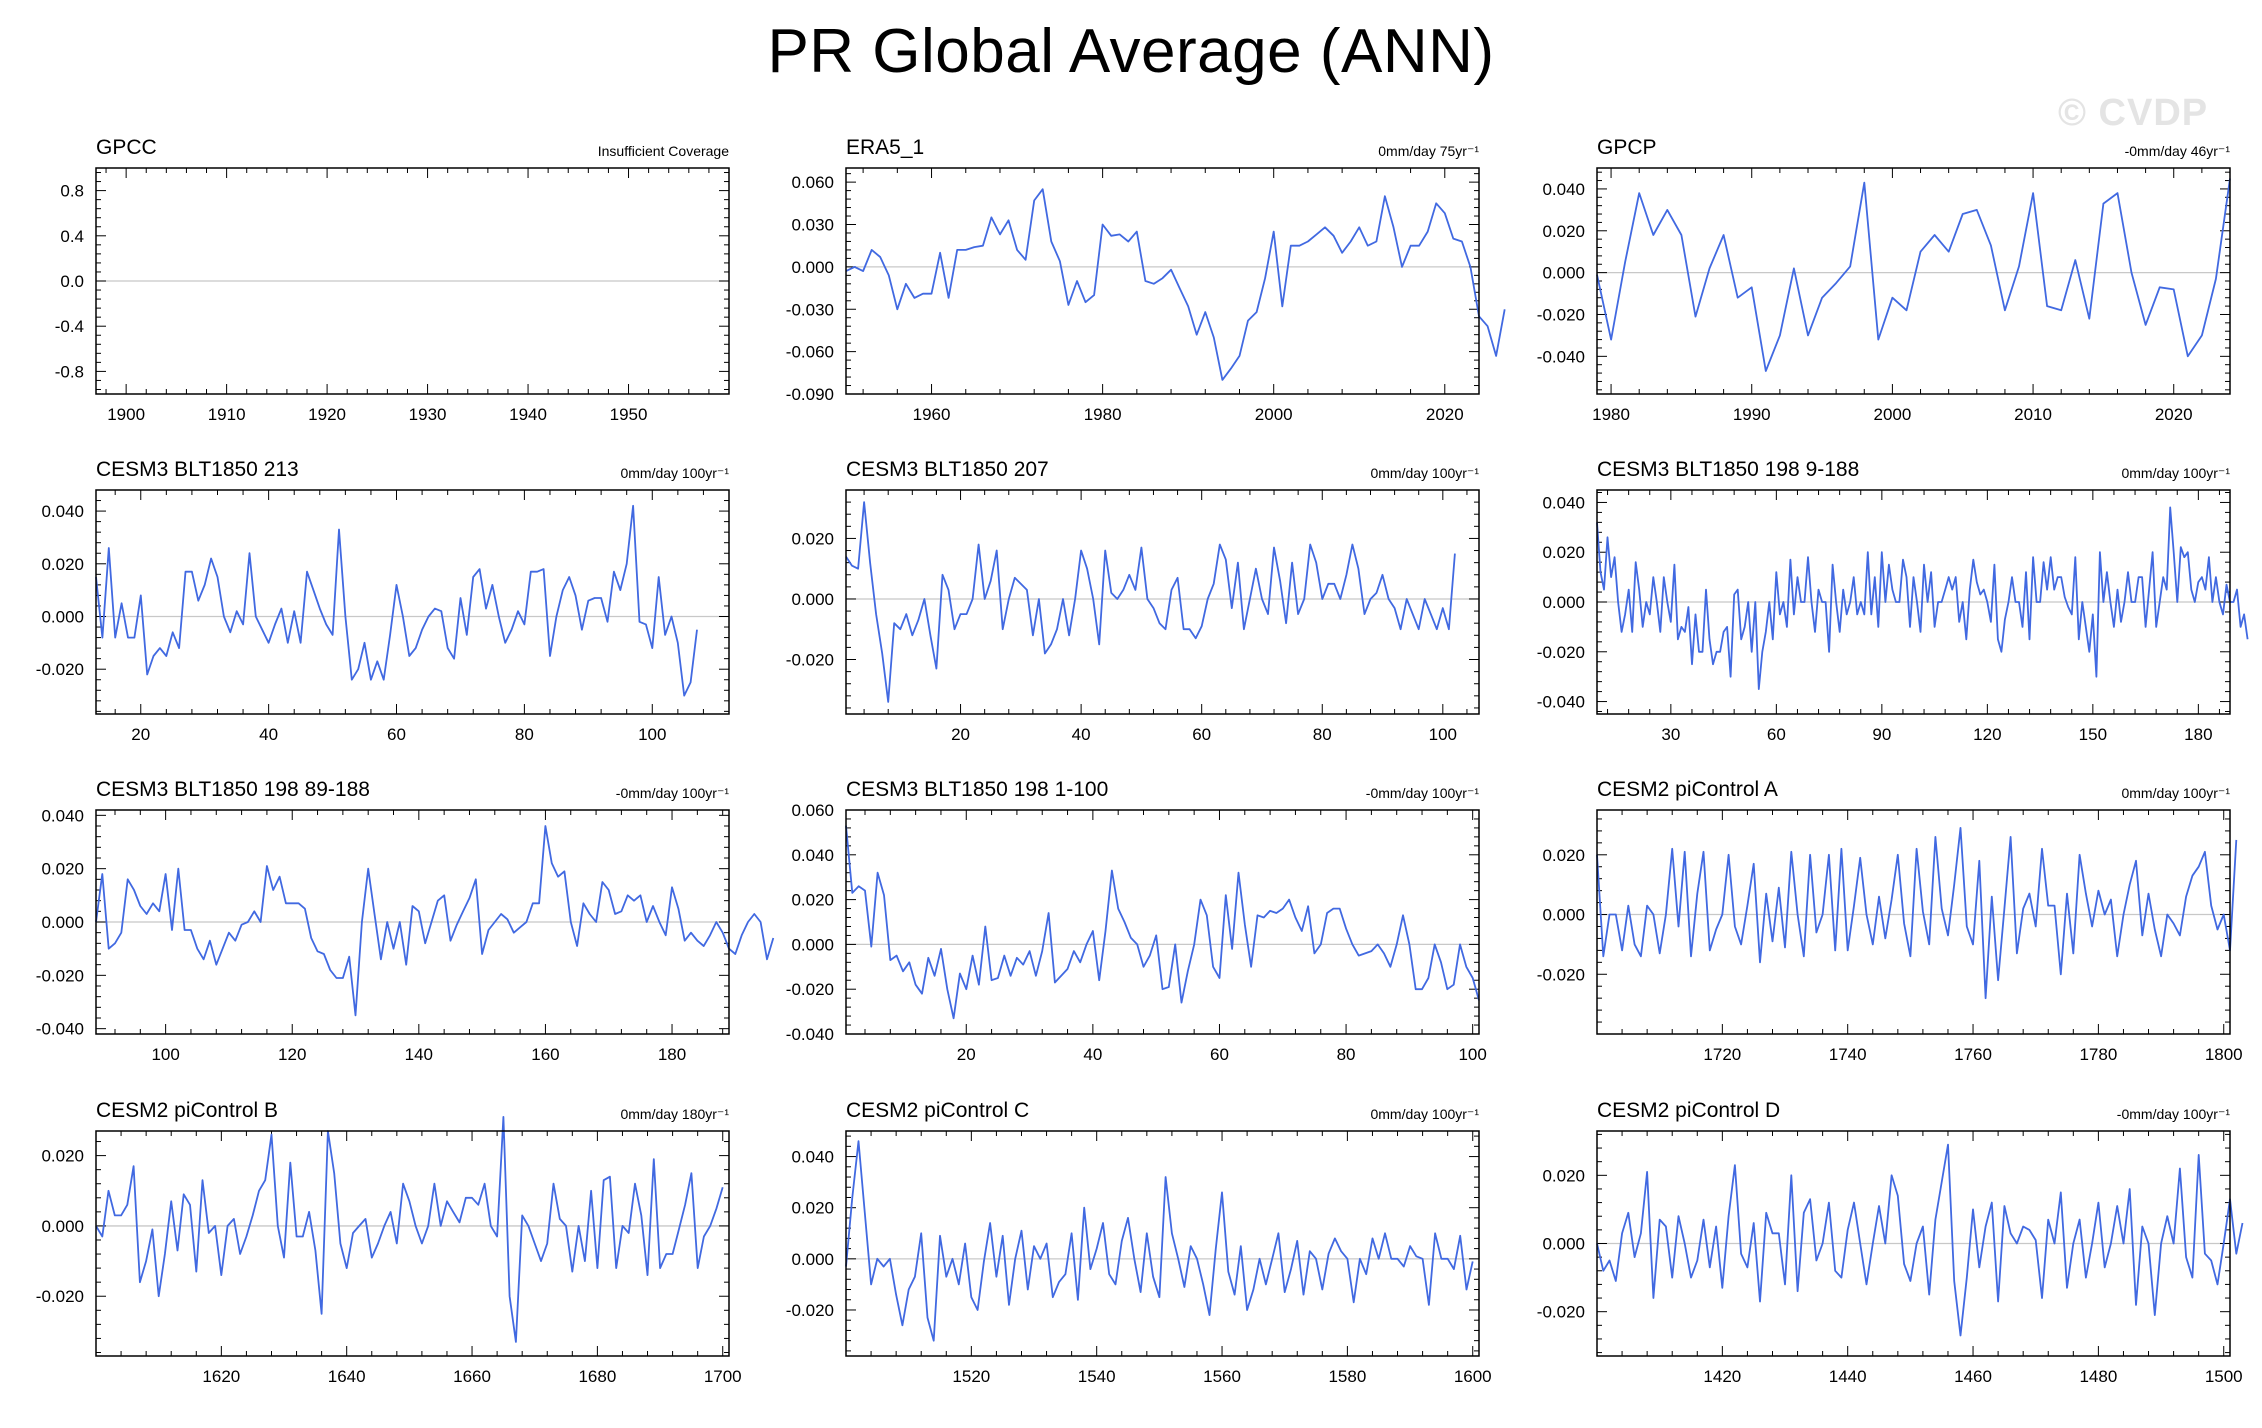 The width and height of the screenshot is (2262, 1428). I want to click on panel-title: CESM3 BLT1850 207, so click(947, 469).